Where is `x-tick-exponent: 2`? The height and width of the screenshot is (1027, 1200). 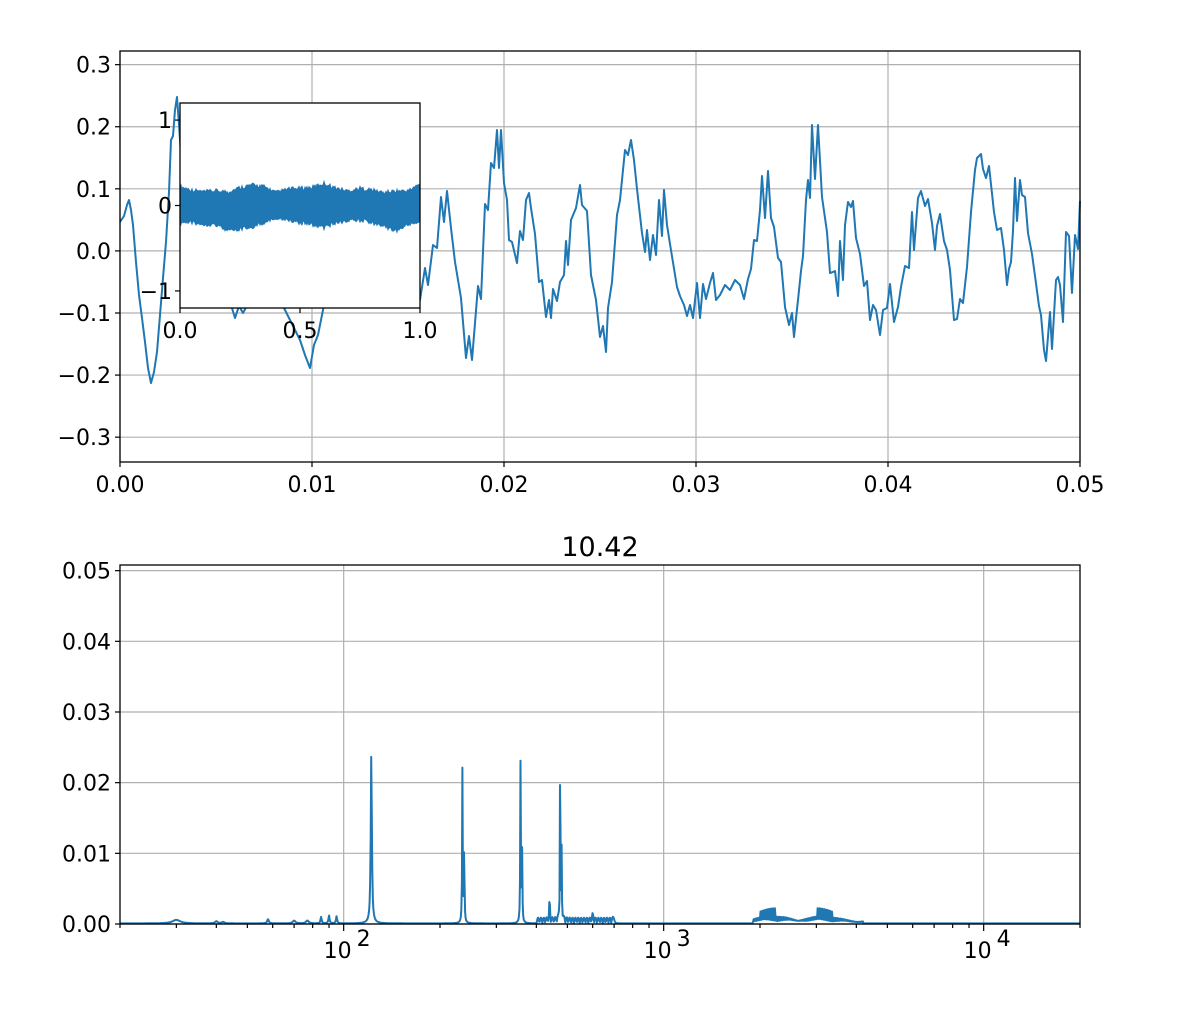 x-tick-exponent: 2 is located at coordinates (364, 939).